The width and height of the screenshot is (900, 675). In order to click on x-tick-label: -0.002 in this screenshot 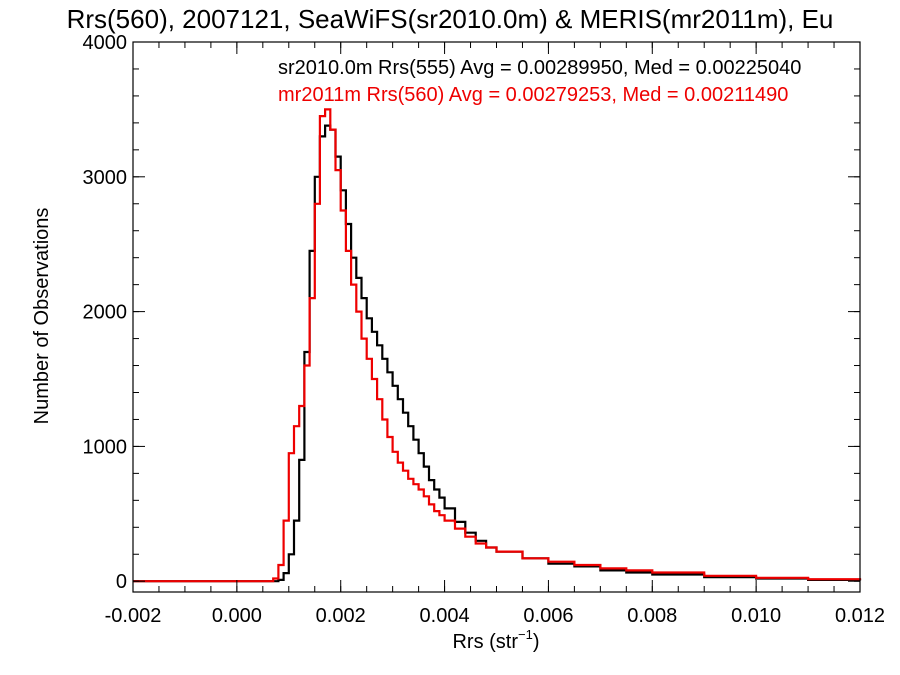, I will do `click(133, 616)`.